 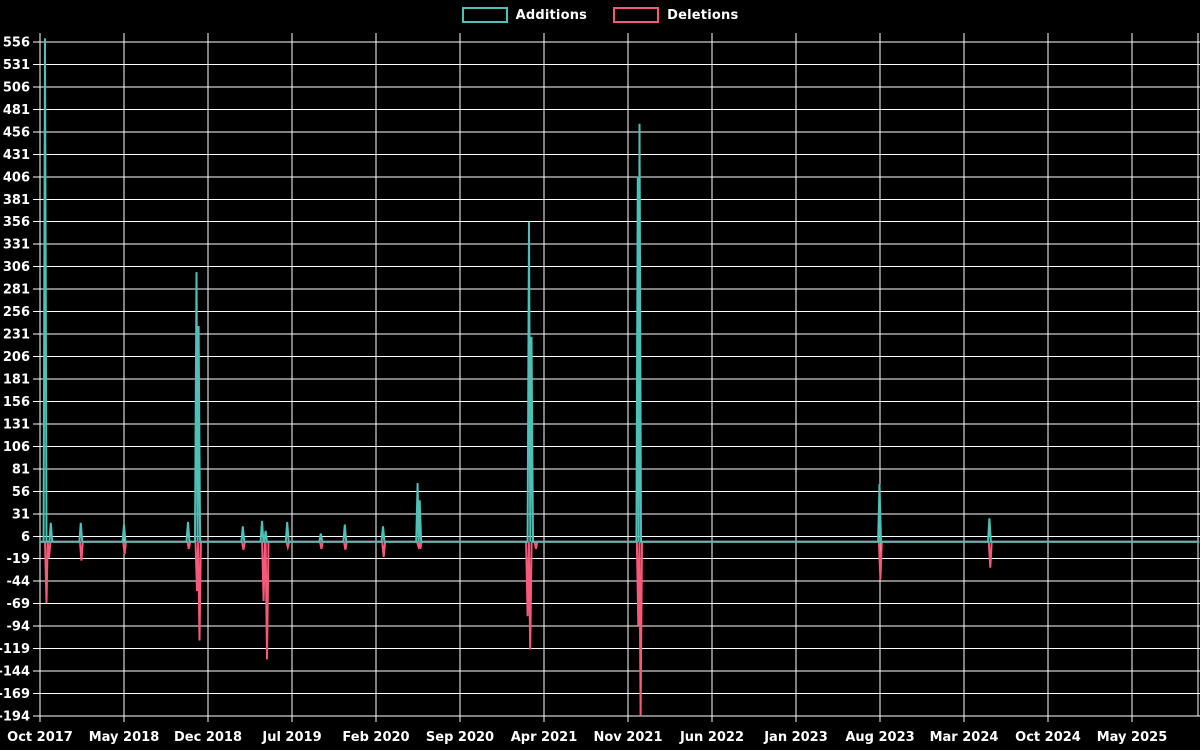 I want to click on y-tick-label: 281, so click(x=16, y=290).